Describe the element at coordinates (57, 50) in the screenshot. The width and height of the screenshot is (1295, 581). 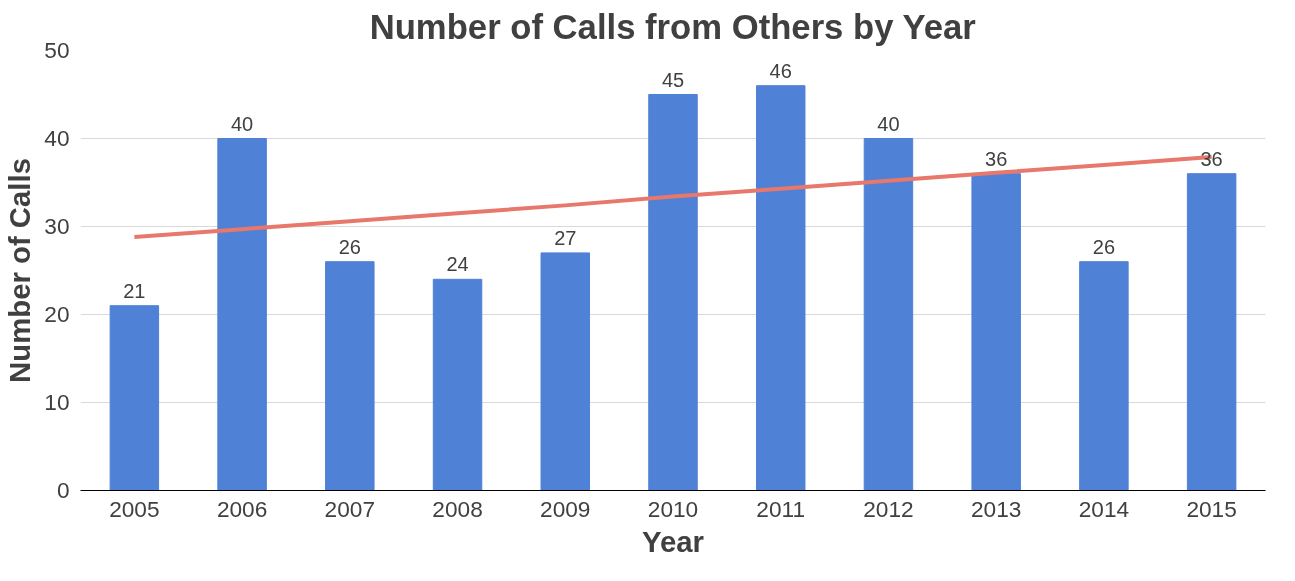
I see `y-tick-label: 50` at that location.